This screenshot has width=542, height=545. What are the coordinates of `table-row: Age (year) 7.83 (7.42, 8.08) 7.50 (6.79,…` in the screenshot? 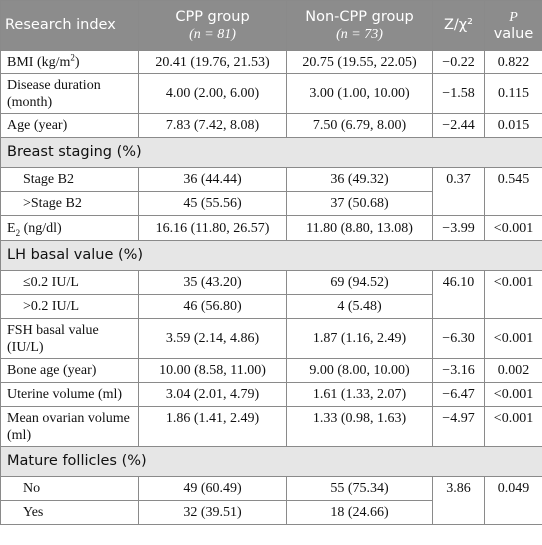 It's located at (271, 125).